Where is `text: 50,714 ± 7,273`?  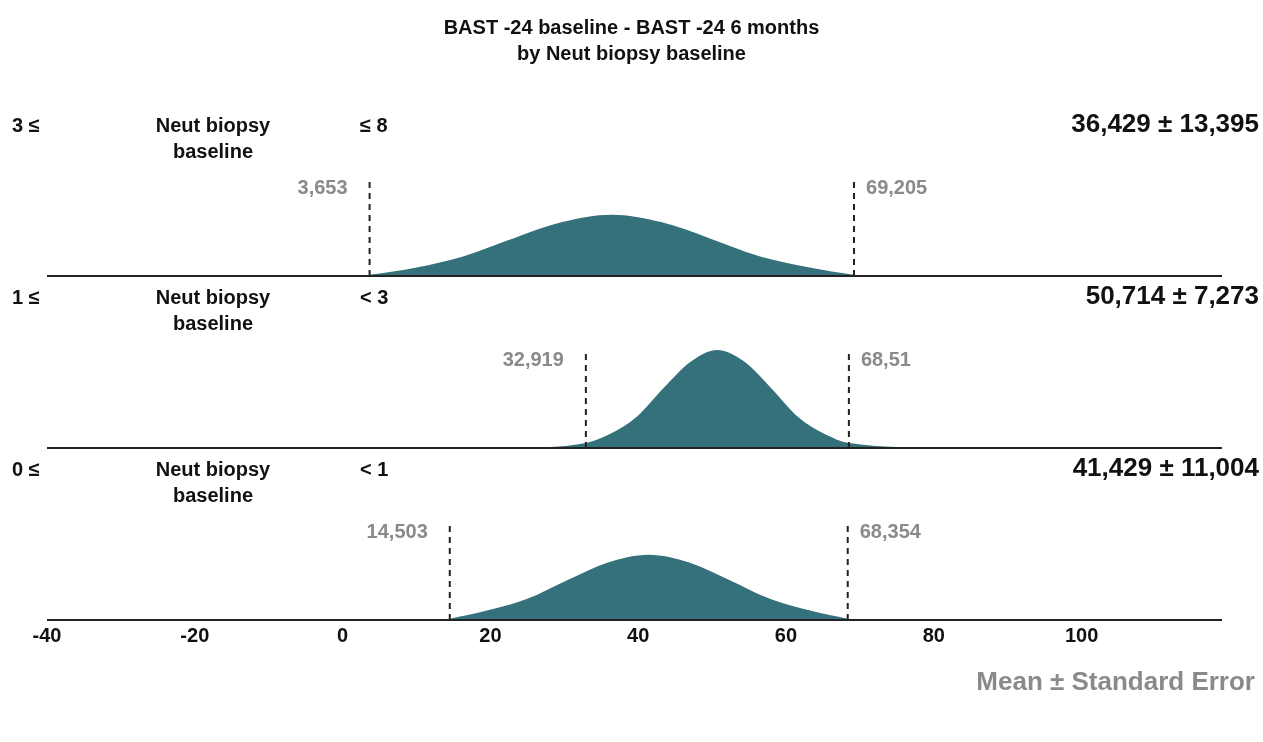 text: 50,714 ± 7,273 is located at coordinates (1172, 295).